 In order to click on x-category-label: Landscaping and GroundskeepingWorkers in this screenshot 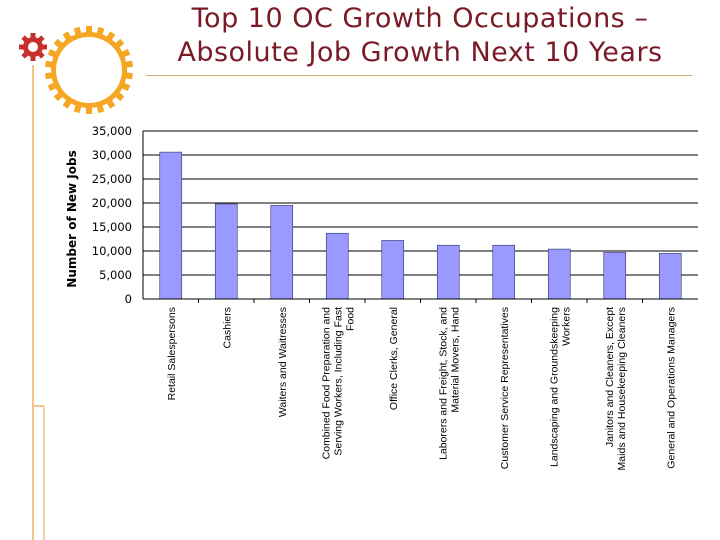, I will do `click(560, 387)`.